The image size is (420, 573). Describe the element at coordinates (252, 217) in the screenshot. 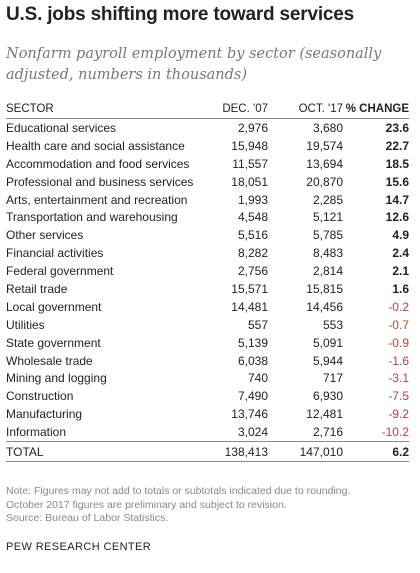

I see `dec07-cell: 4,548` at that location.